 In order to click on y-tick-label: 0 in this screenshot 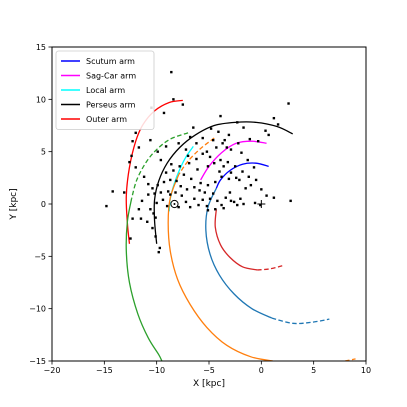, I will do `click(43, 204)`.